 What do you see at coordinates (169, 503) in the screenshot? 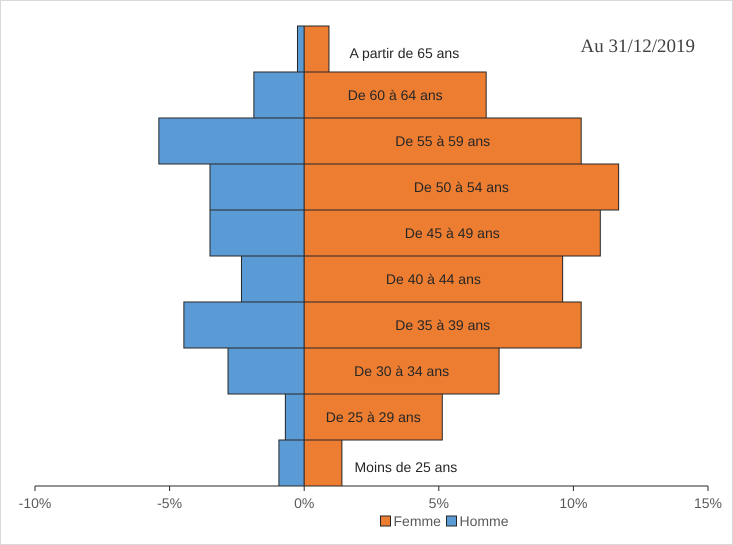
I see `x-tick-label: -5%` at bounding box center [169, 503].